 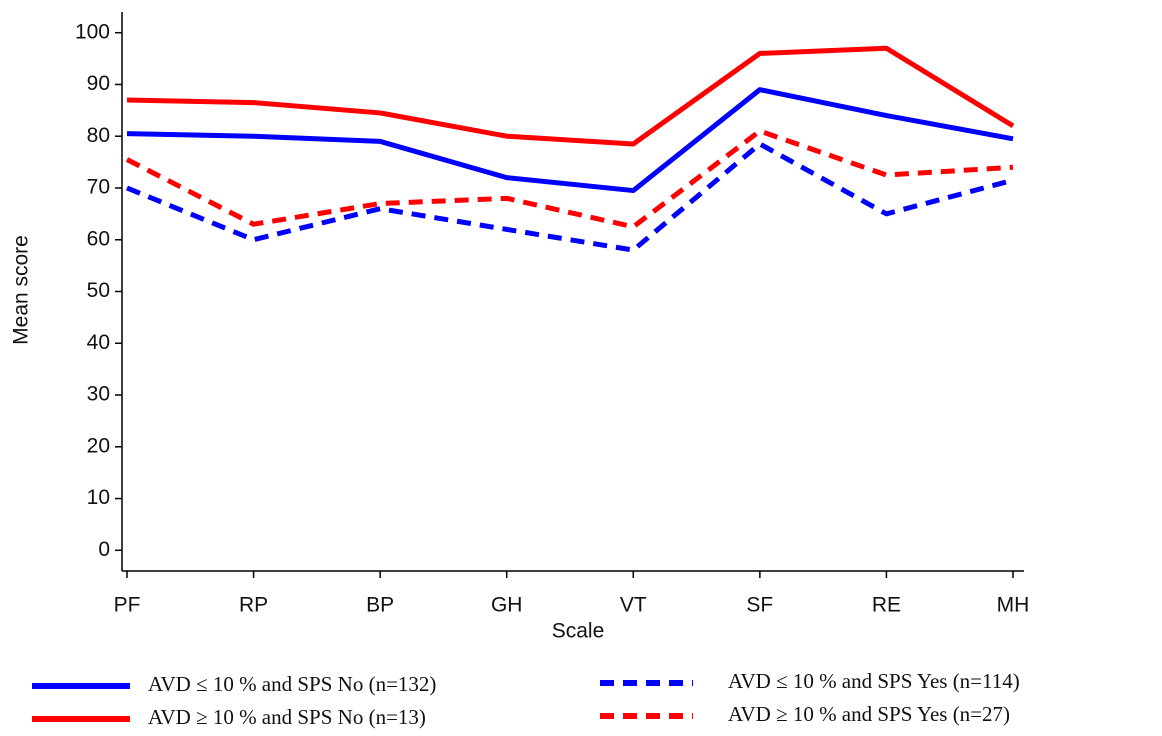 What do you see at coordinates (253, 605) in the screenshot?
I see `x-tick-label: RP` at bounding box center [253, 605].